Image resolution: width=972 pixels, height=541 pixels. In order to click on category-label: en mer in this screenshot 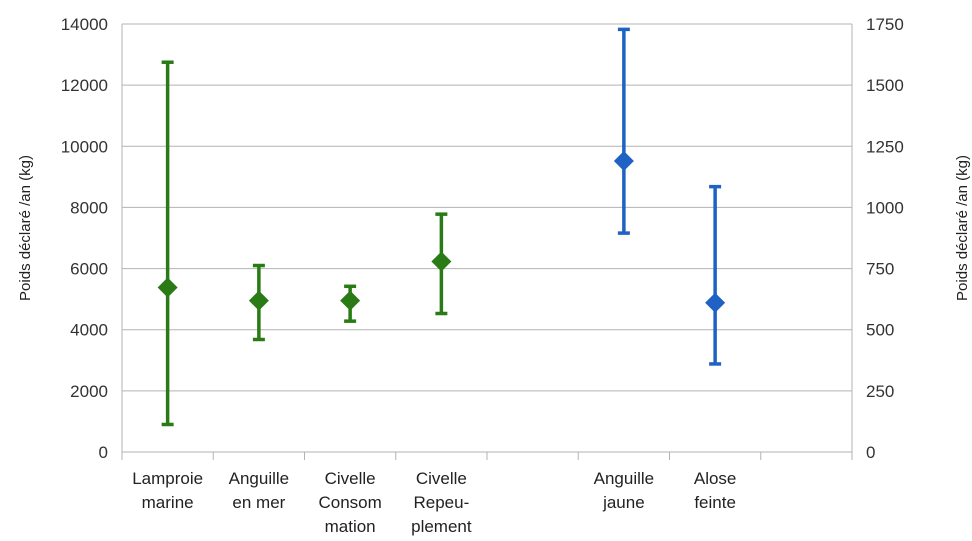, I will do `click(258, 502)`.